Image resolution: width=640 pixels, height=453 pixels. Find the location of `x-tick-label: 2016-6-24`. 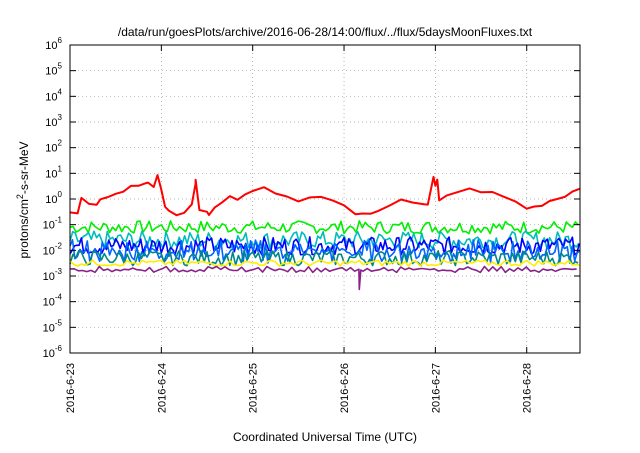

x-tick-label: 2016-6-24 is located at coordinates (162, 388).